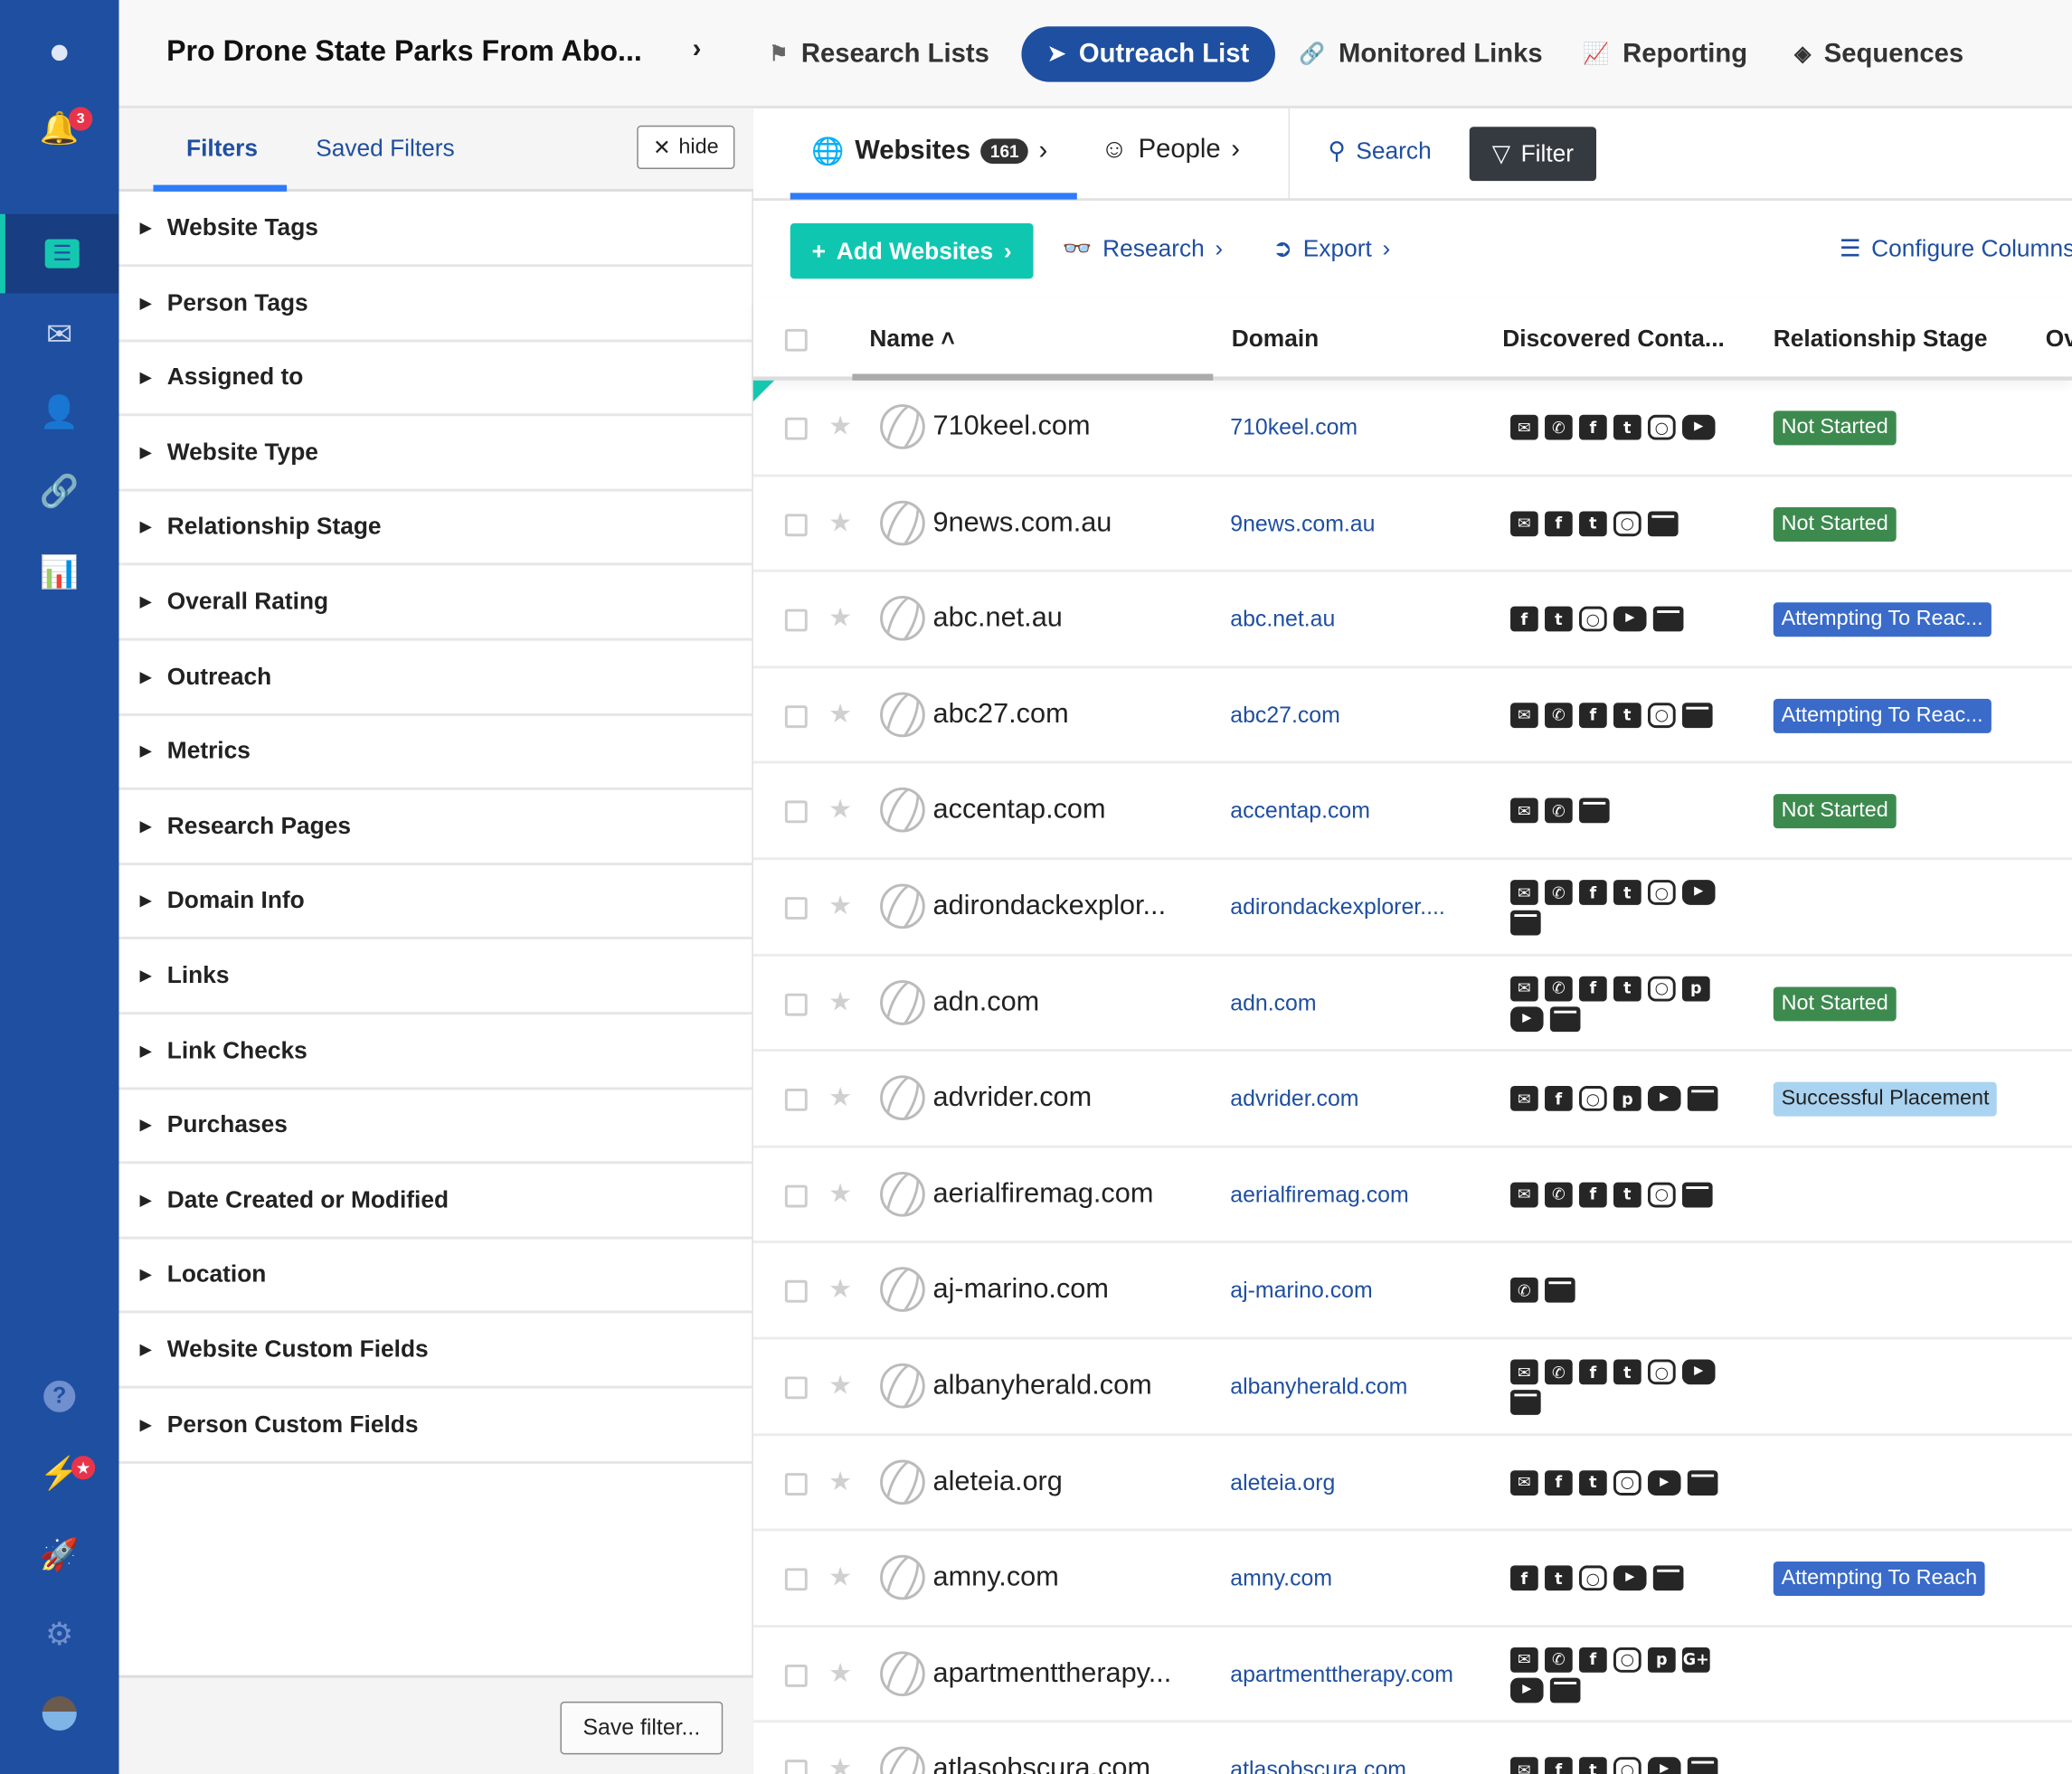 The height and width of the screenshot is (1774, 2072). I want to click on bell-icon: 🔔 3, so click(59, 128).